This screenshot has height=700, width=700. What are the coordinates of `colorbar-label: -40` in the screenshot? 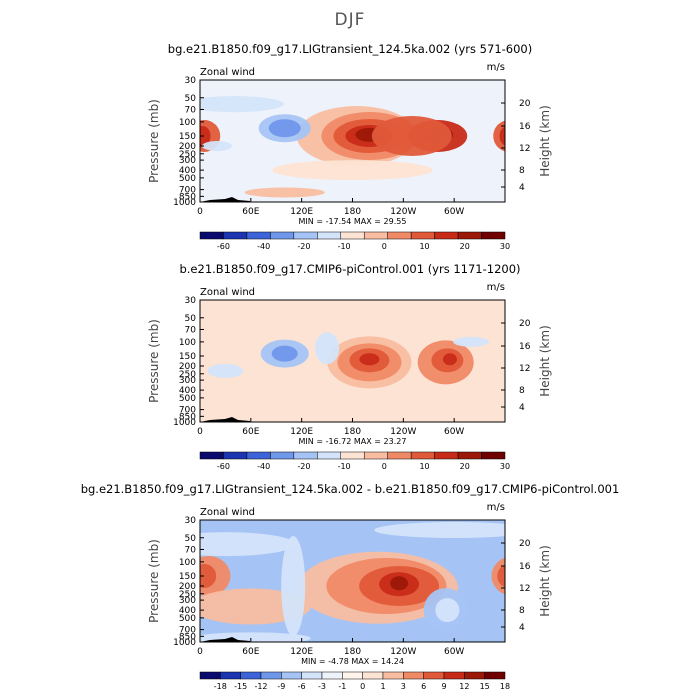 It's located at (263, 246).